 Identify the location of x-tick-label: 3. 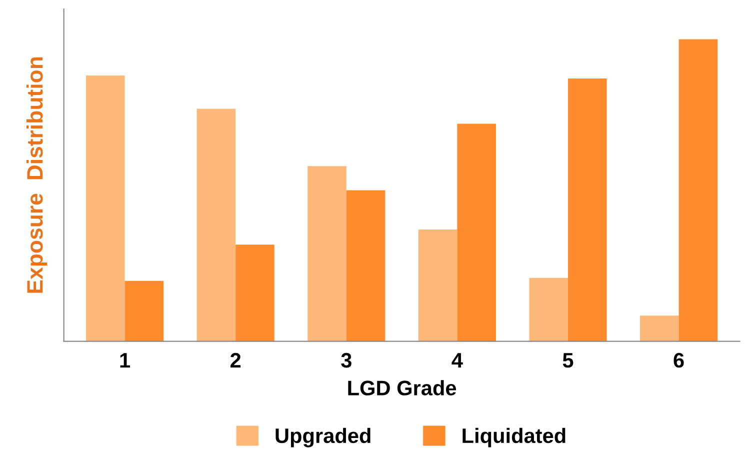
(346, 360).